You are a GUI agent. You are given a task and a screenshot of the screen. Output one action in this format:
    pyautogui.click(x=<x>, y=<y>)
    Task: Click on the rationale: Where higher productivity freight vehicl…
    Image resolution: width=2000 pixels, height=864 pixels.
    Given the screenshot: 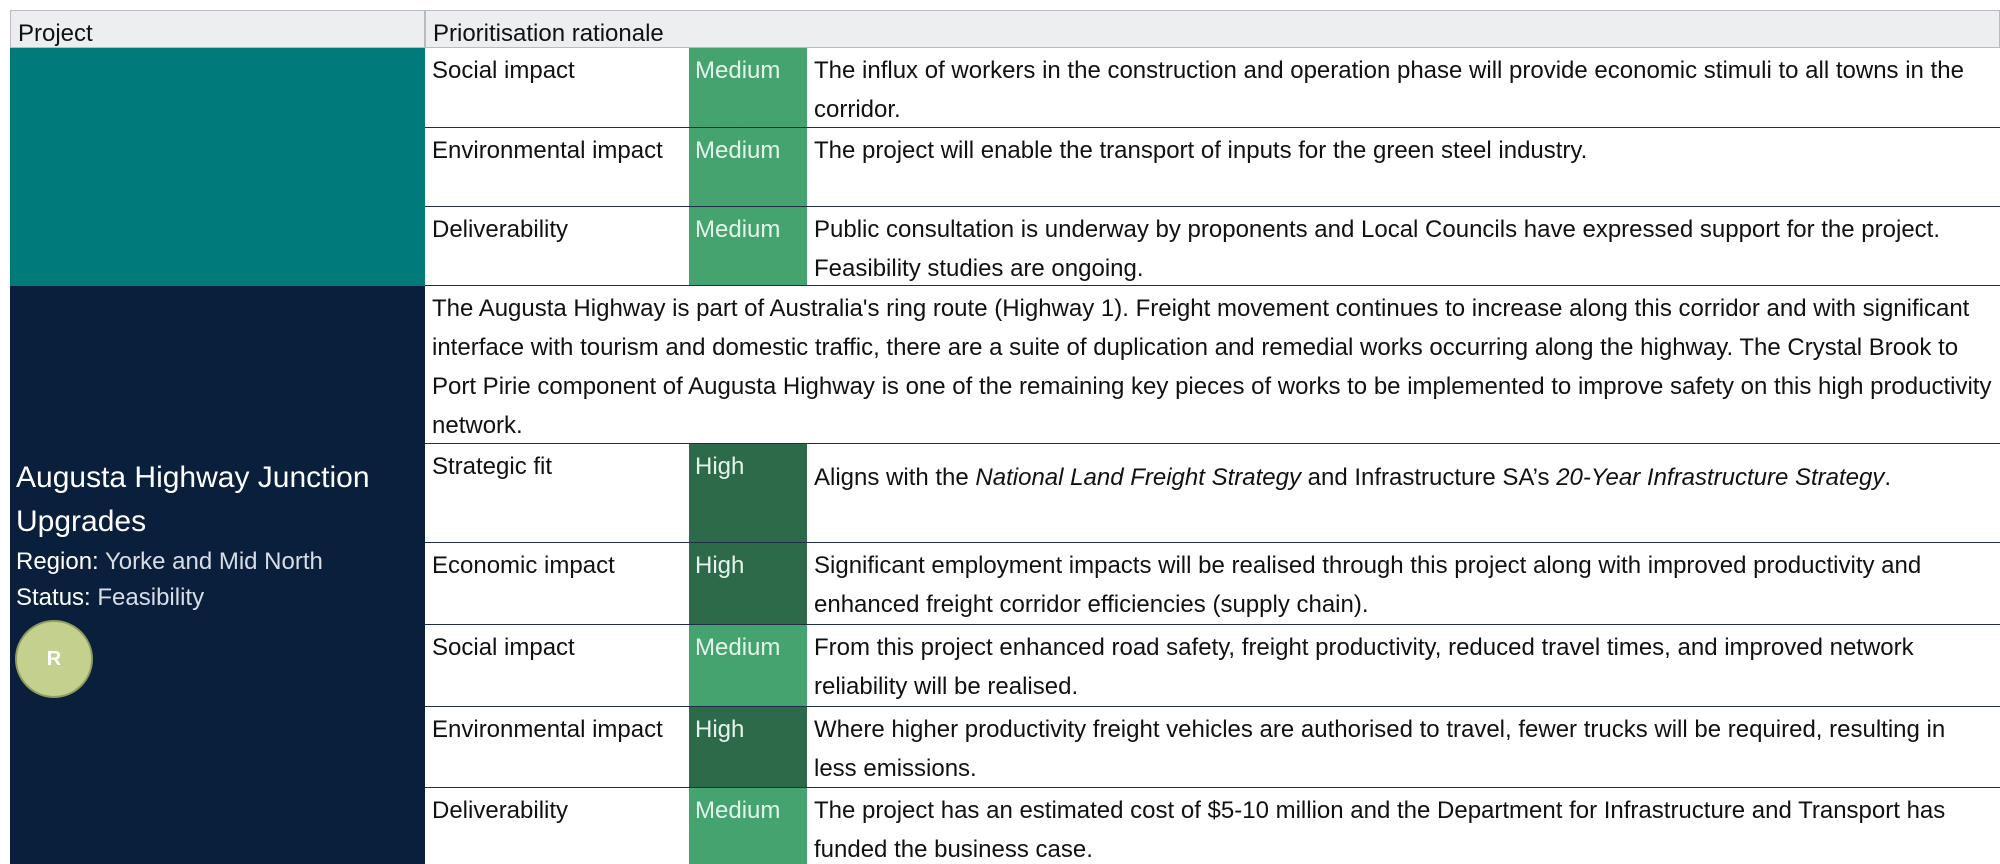 What is the action you would take?
    pyautogui.click(x=1403, y=747)
    